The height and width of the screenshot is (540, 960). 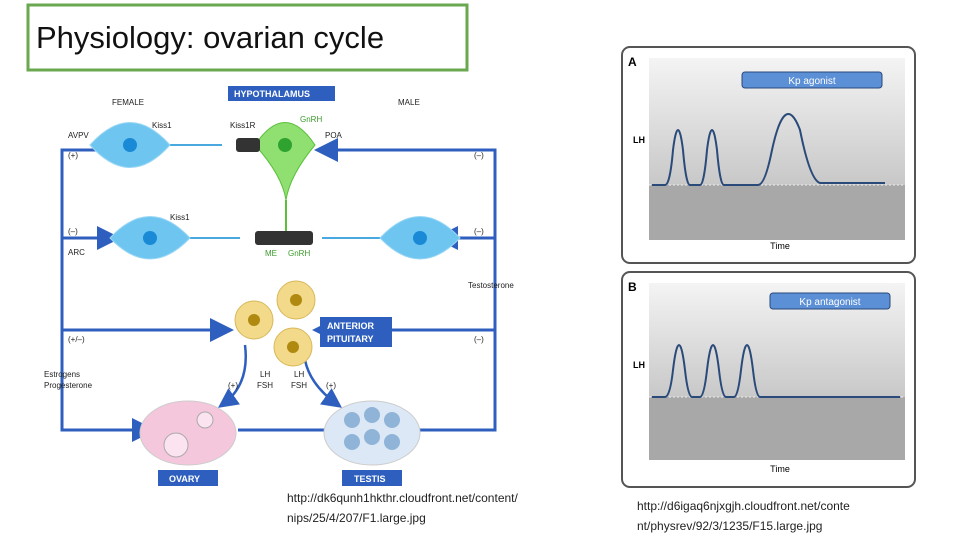 I want to click on panel-a: A Kp agonist LH Time, so click(x=768, y=155).